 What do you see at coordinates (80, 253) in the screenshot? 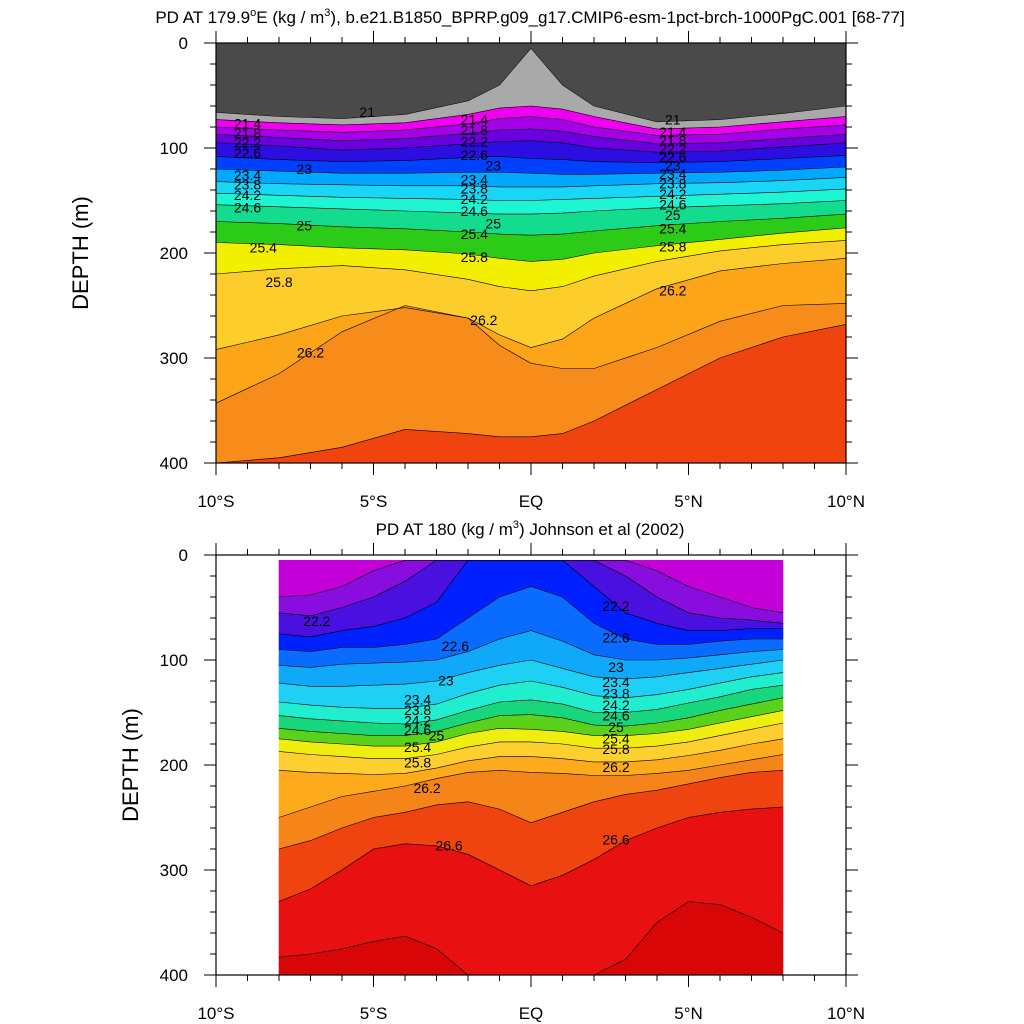
I see `model-y-axis-label: DEPTH (m)` at bounding box center [80, 253].